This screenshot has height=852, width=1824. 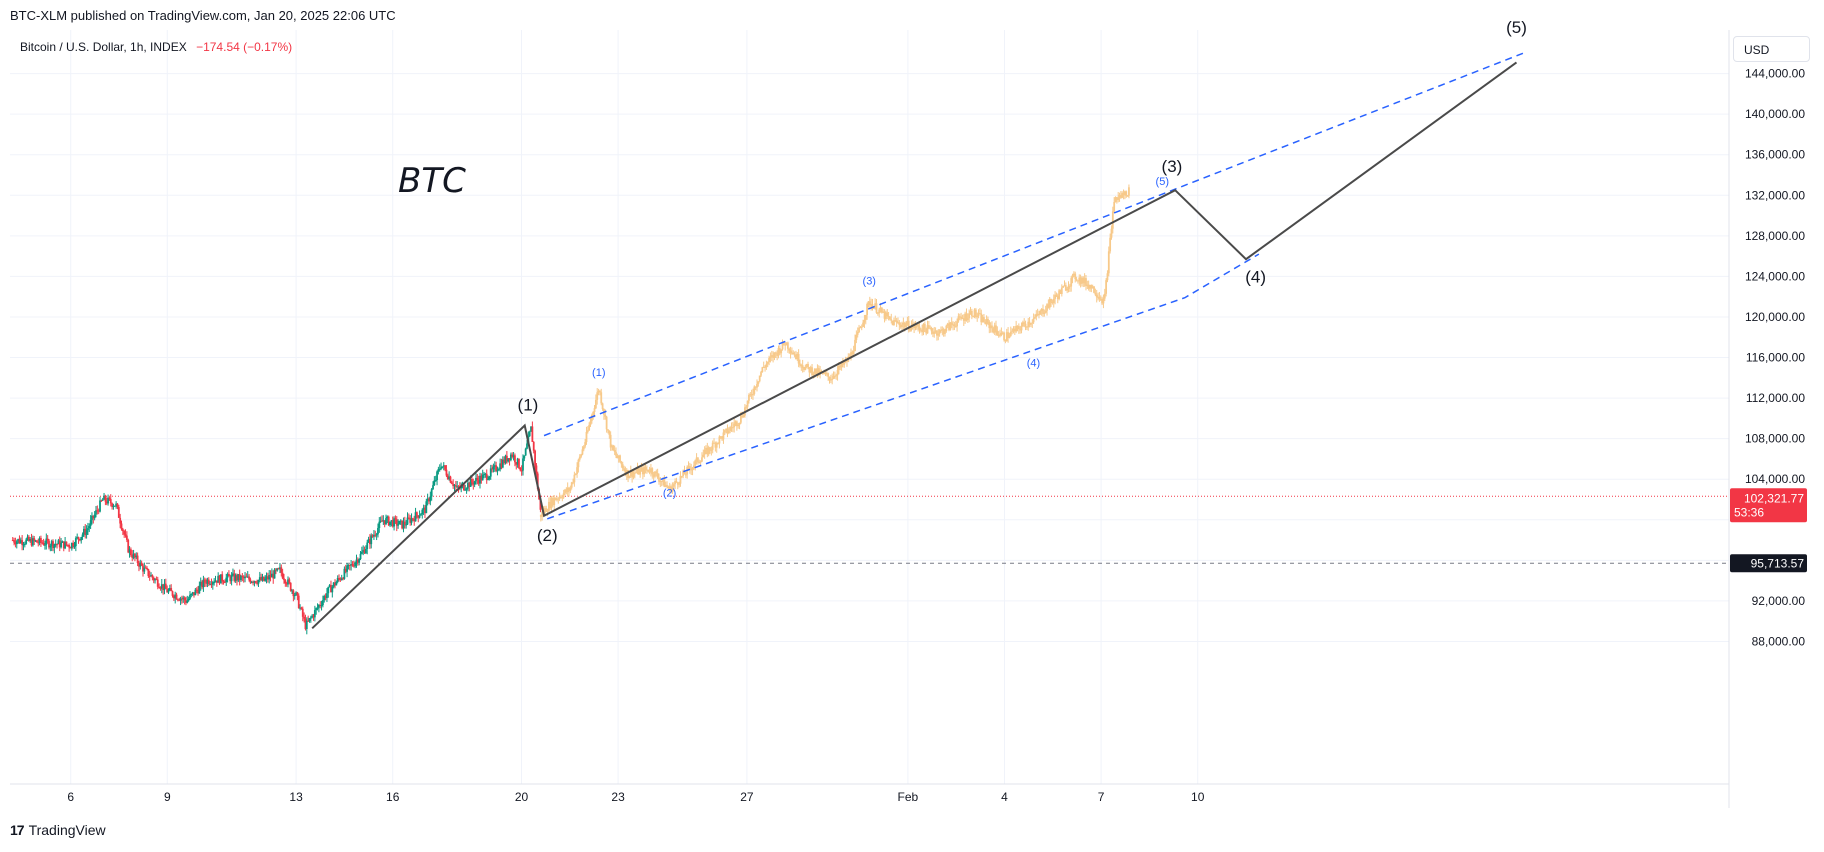 I want to click on time-axis: 6 9 13 16 20 23 27 Feb 4 7 10, so click(x=635, y=797).